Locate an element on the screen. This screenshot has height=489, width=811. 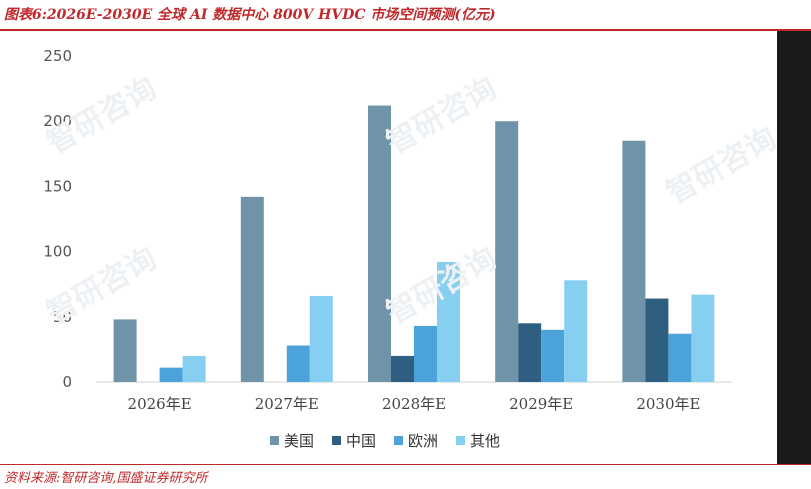
legend-label: 欧洲 is located at coordinates (423, 440).